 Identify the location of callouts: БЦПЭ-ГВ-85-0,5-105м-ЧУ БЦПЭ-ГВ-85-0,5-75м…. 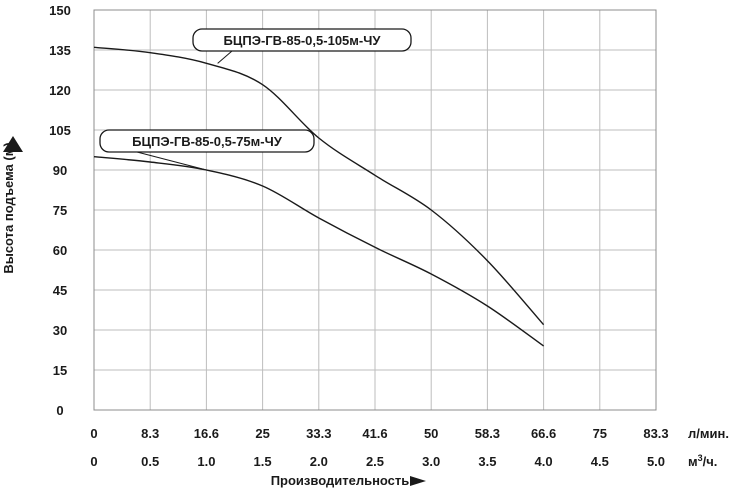
(255, 99).